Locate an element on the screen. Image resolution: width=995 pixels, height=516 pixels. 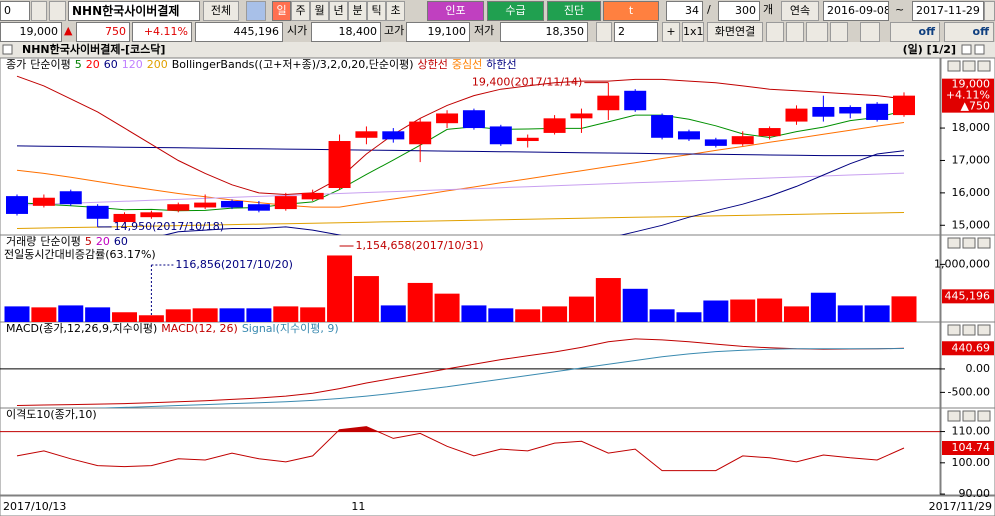
grid-button: 1x1 is located at coordinates (693, 32).